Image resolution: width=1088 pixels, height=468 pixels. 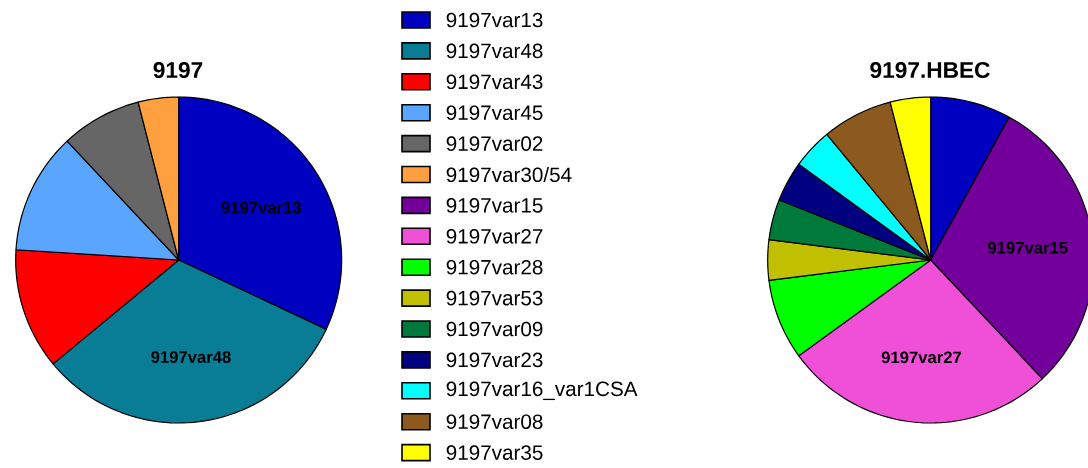 I want to click on text: 9197var13, so click(x=261, y=207).